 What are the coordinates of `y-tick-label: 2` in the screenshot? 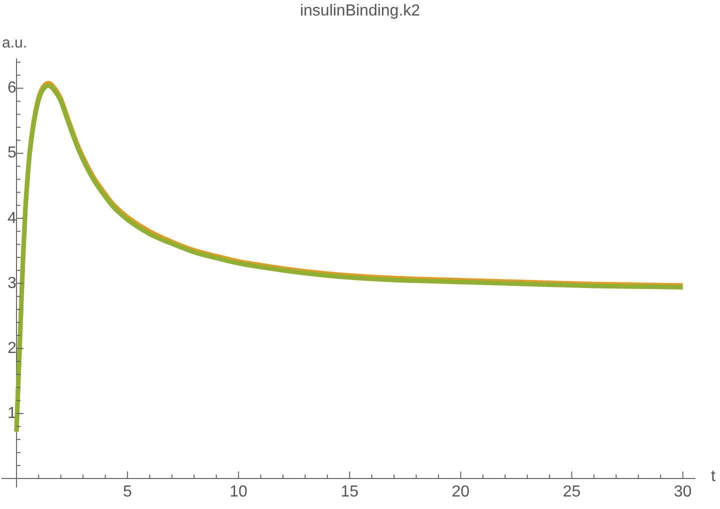 It's located at (12, 348).